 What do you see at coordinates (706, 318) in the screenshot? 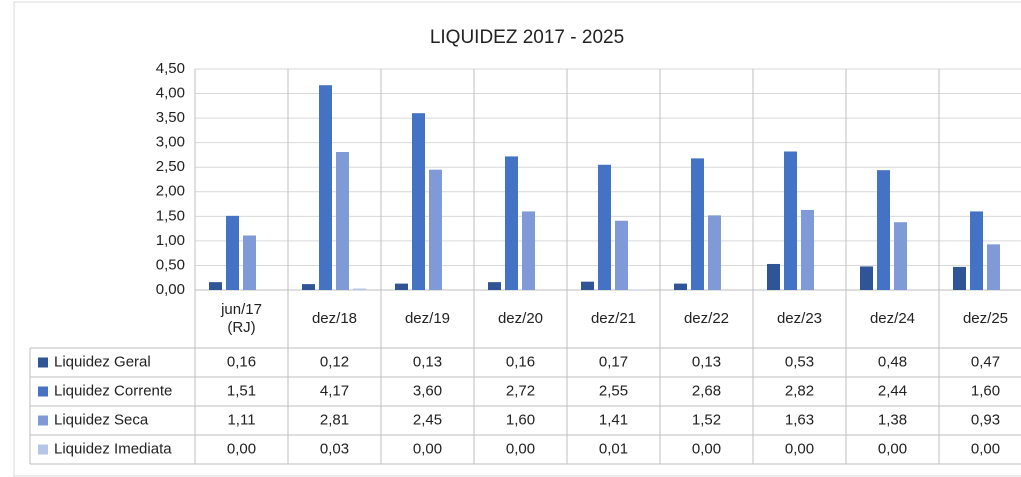
I see `x-tick-label: dez/22` at bounding box center [706, 318].